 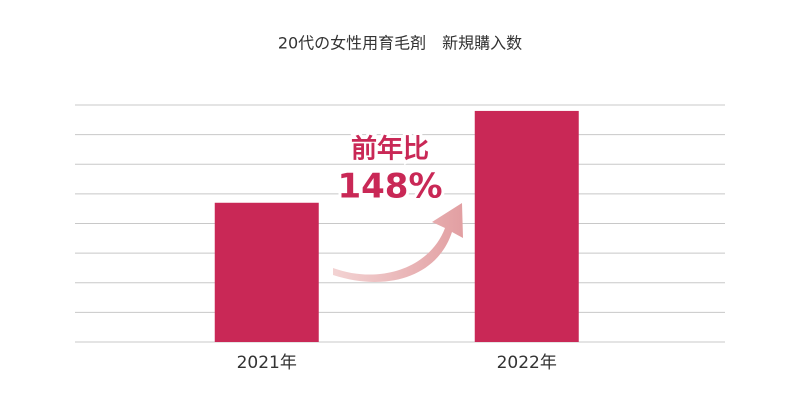 What do you see at coordinates (527, 363) in the screenshot?
I see `x-tick-label: 2022年` at bounding box center [527, 363].